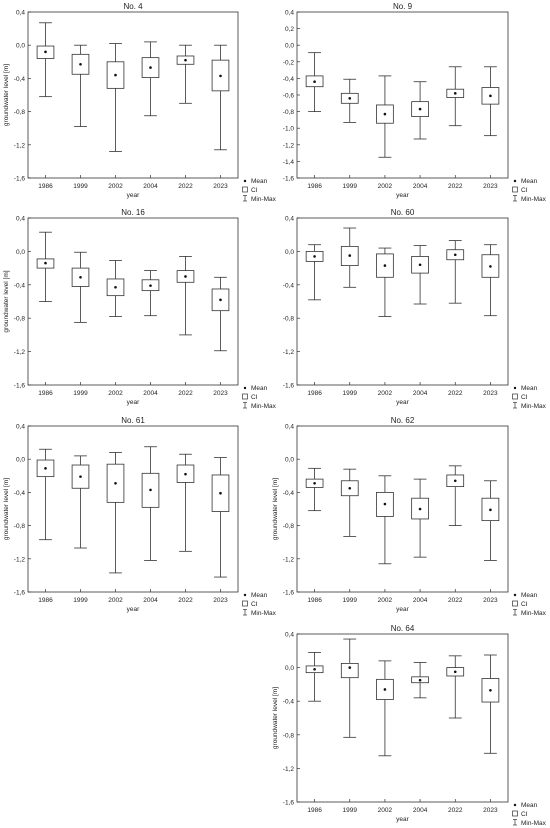 The height and width of the screenshot is (828, 550). I want to click on chart-title: No. 64, so click(403, 628).